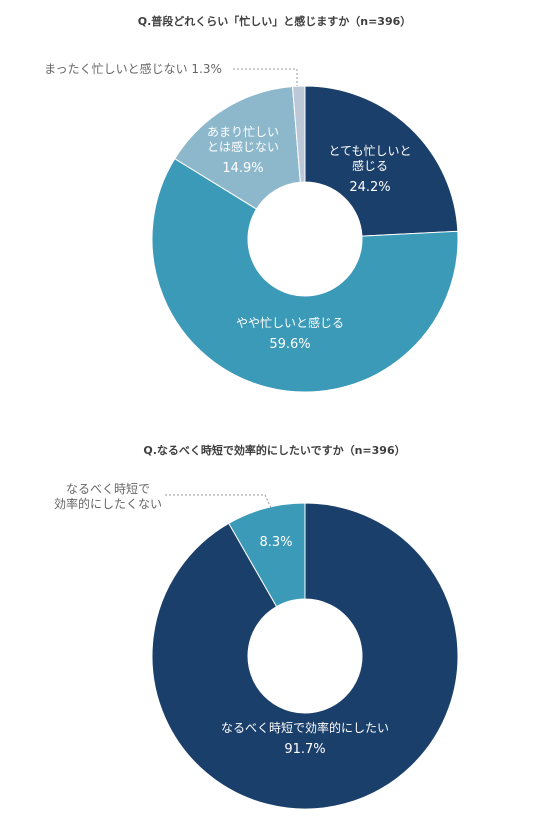 The image size is (549, 829). I want to click on label-efficiency-1-line-1: 効率的にしたくない, so click(108, 503).